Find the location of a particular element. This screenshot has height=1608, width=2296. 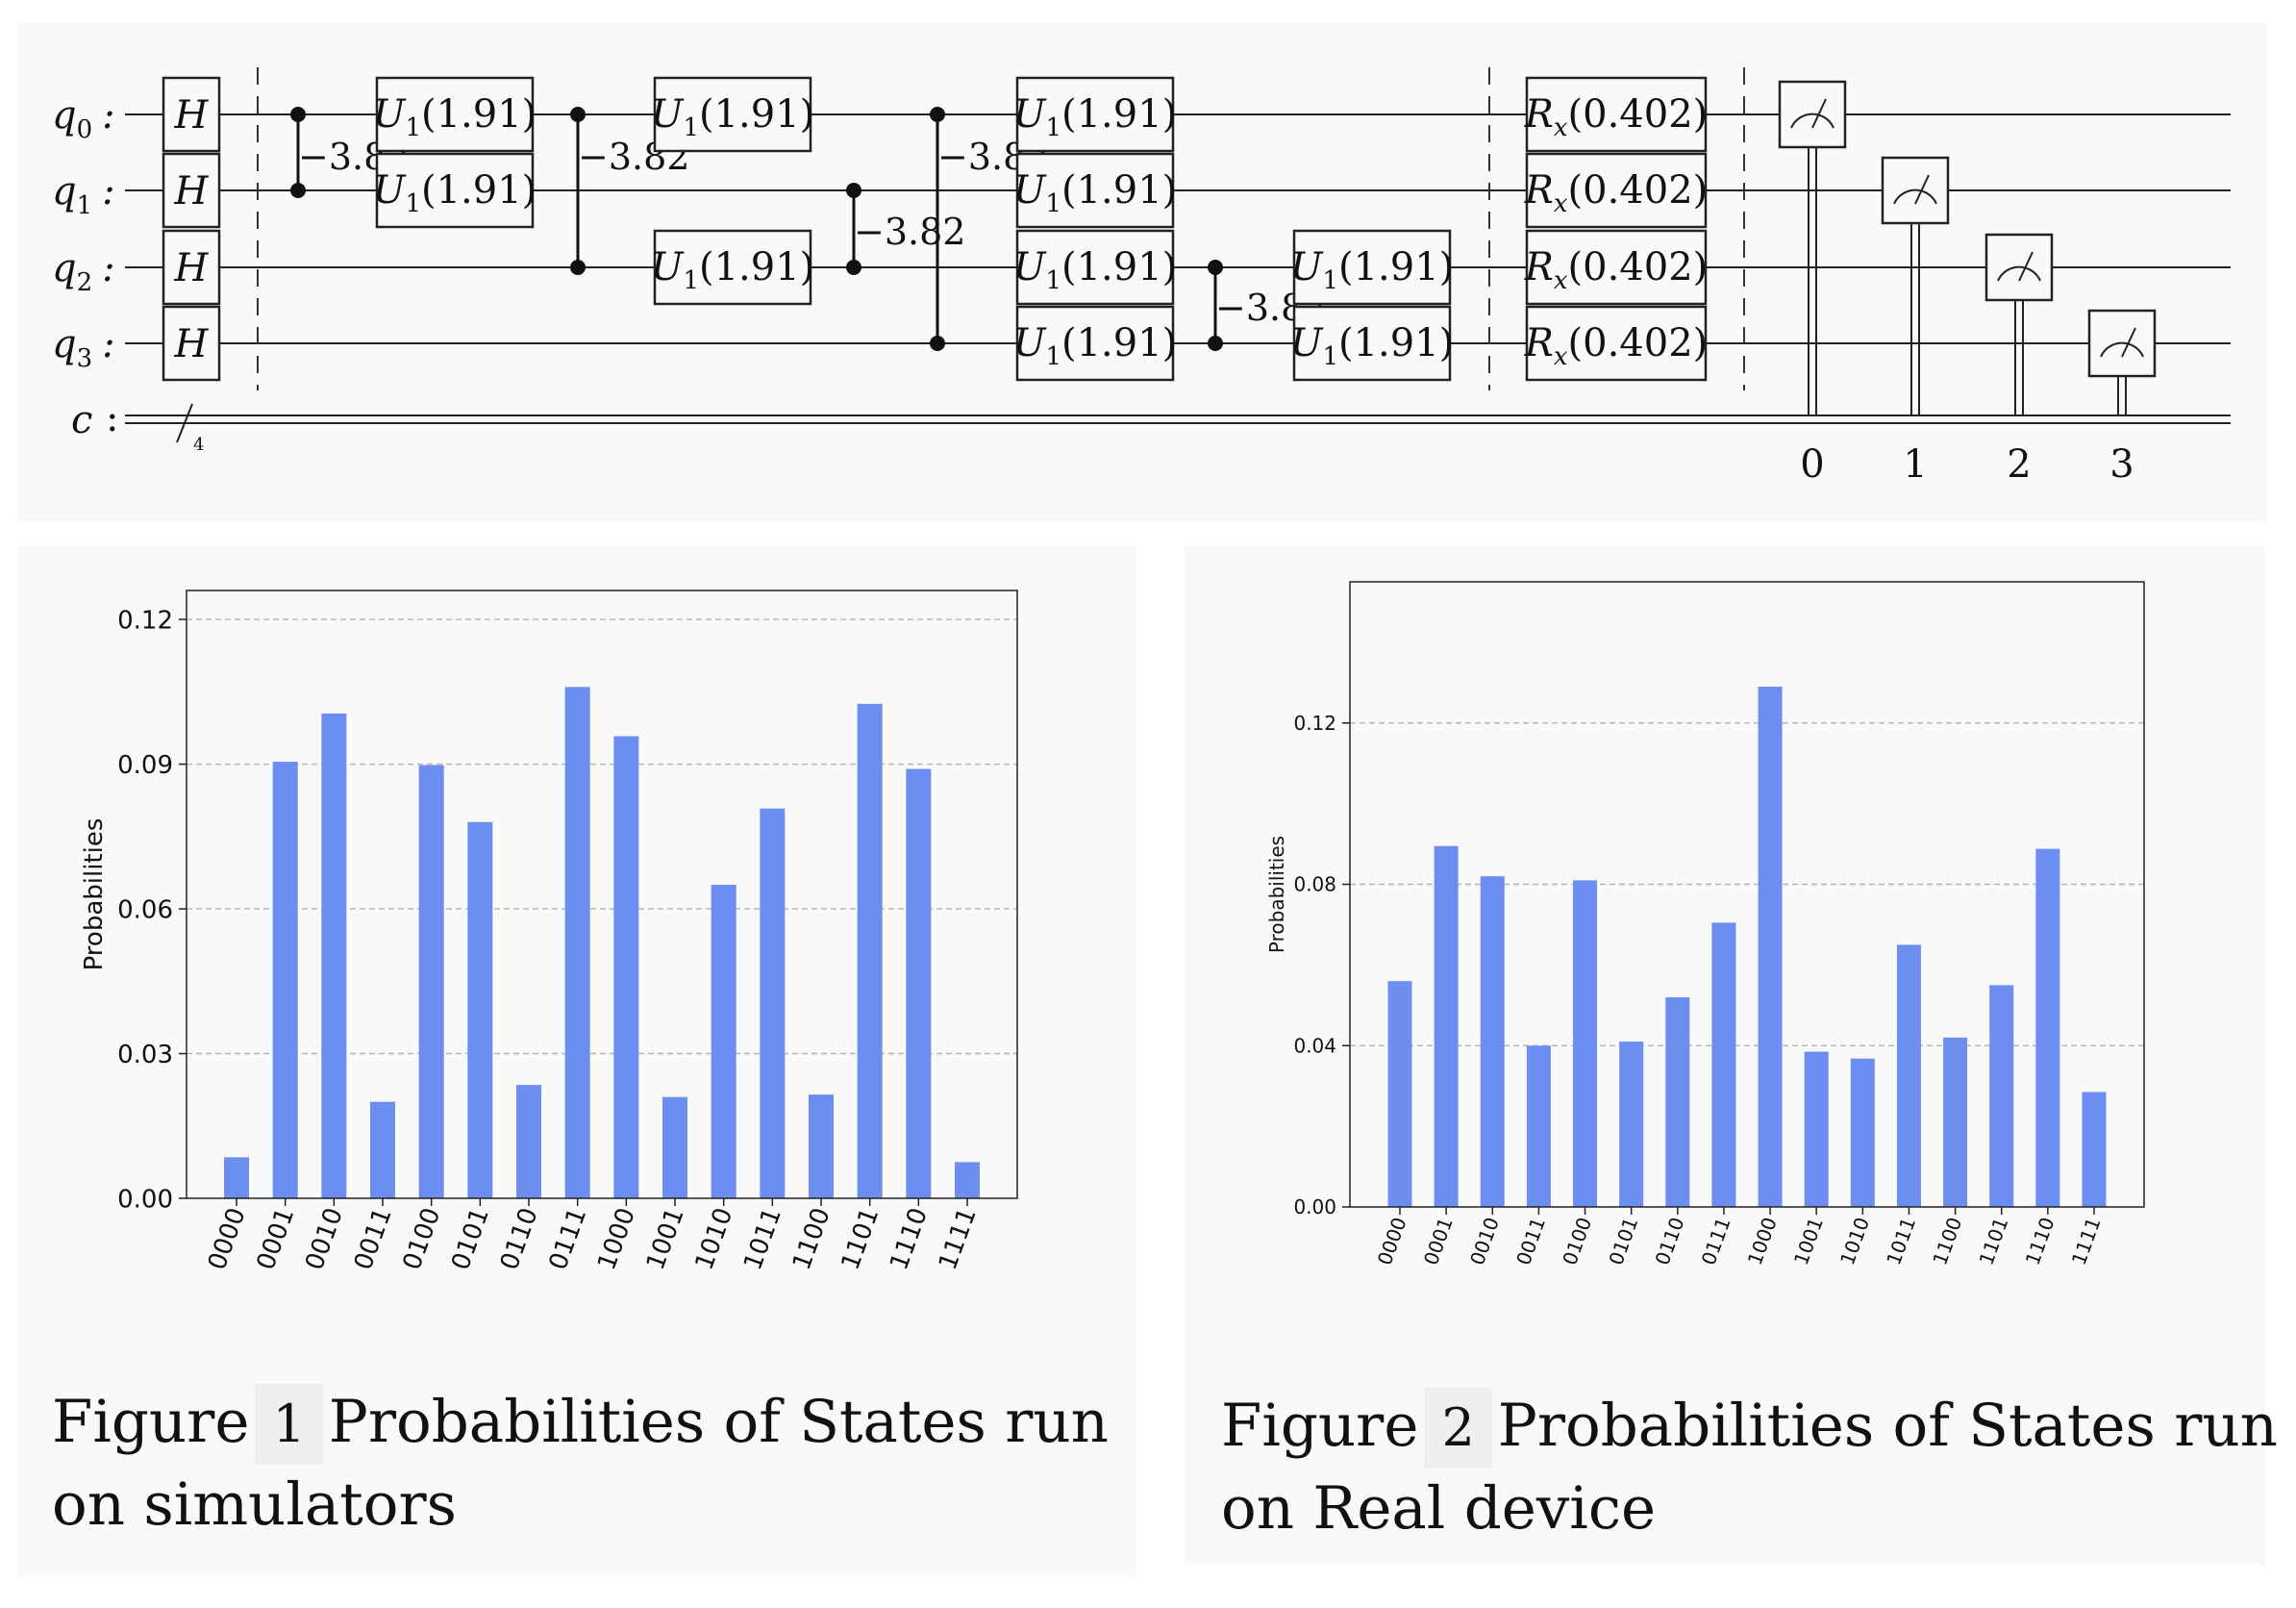

hadamard-gate is located at coordinates (191, 190).